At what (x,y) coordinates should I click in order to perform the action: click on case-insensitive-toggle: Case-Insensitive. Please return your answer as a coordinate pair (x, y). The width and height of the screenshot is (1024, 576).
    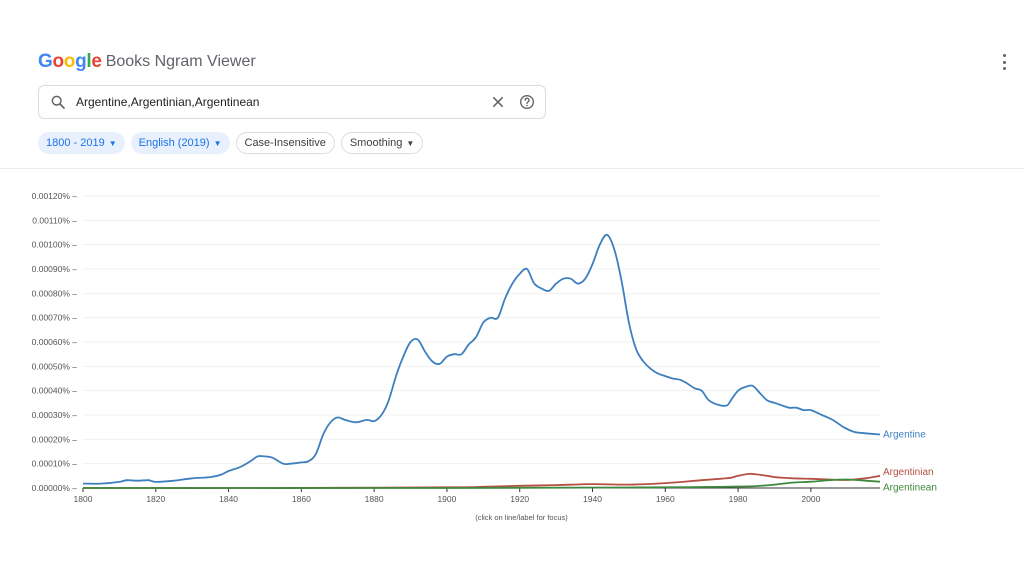
    Looking at the image, I should click on (285, 143).